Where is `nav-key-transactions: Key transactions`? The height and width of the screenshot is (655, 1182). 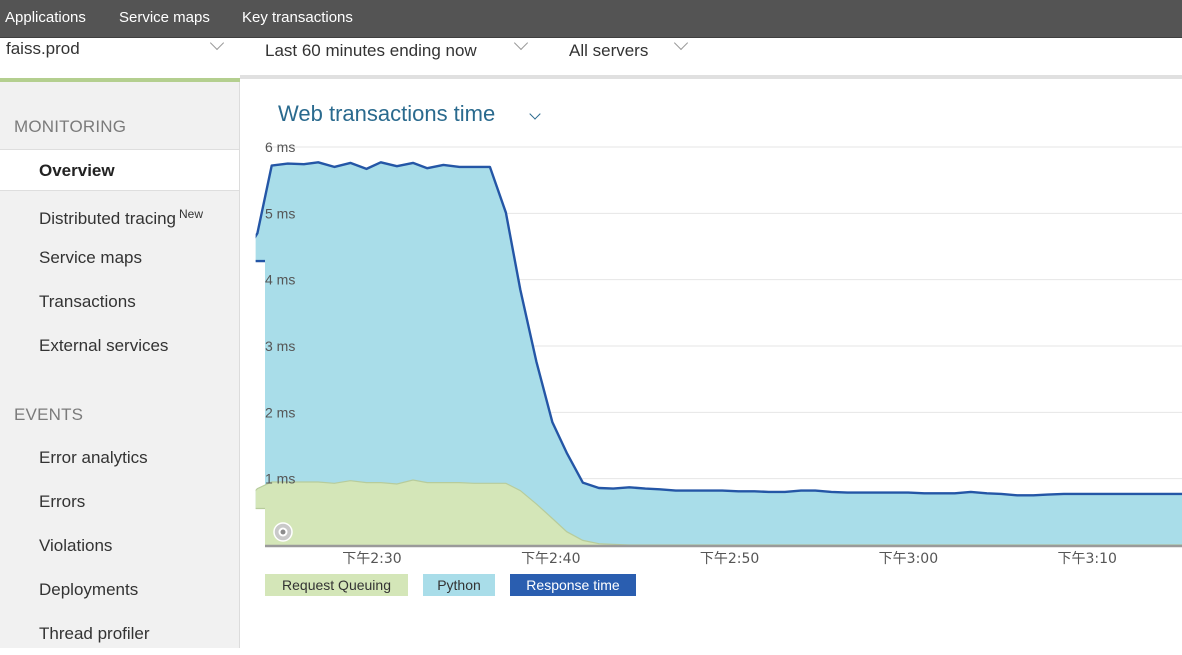 nav-key-transactions: Key transactions is located at coordinates (297, 17).